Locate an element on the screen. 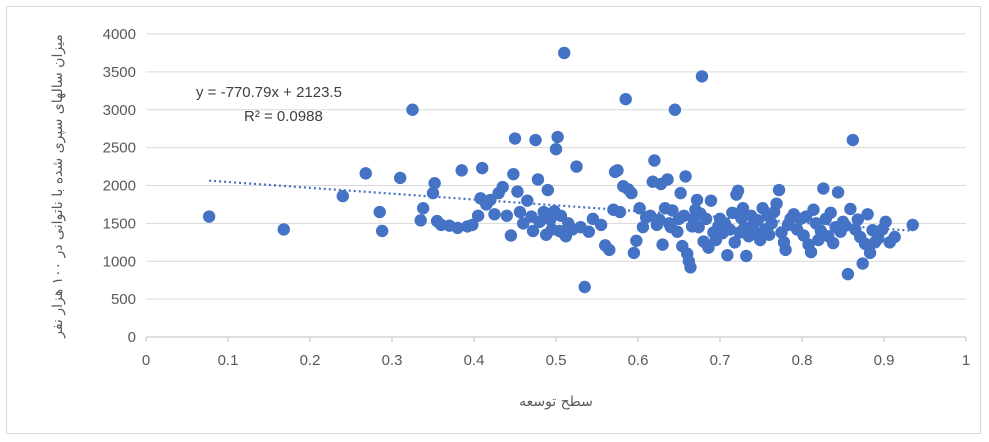 The height and width of the screenshot is (442, 989). x-tick-label: 0.3 is located at coordinates (392, 360).